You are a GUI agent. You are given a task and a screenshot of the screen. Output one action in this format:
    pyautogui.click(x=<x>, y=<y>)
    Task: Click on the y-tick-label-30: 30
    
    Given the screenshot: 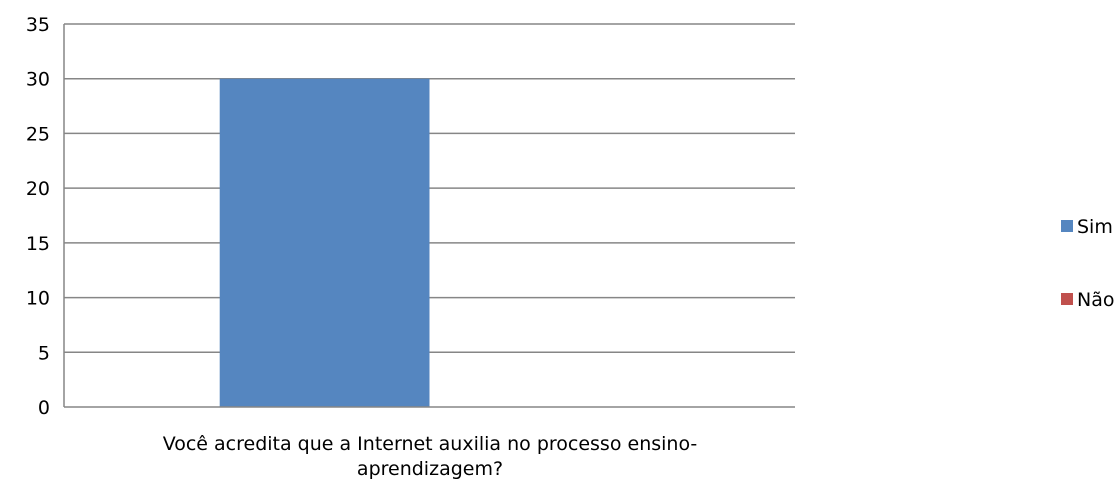 What is the action you would take?
    pyautogui.click(x=38, y=80)
    